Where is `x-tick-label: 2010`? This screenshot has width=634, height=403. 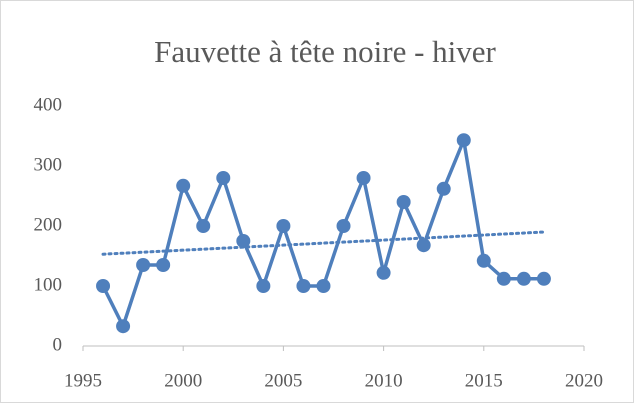 x-tick-label: 2010 is located at coordinates (384, 380).